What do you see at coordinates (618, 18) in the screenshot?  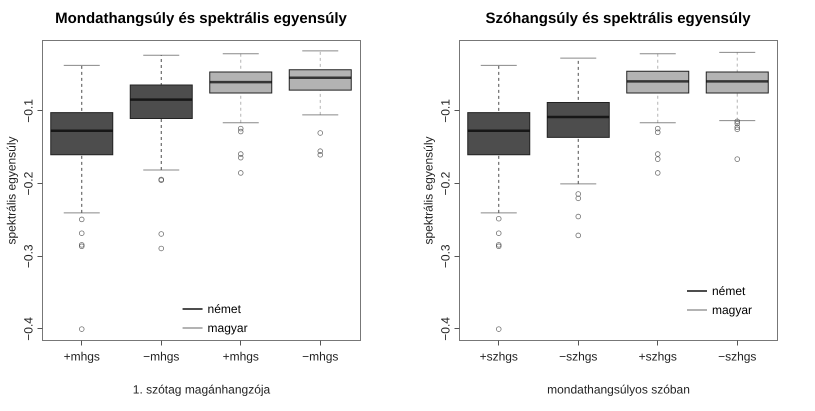 I see `chart-title: Szóhangsúly és spektrális egyensúly` at bounding box center [618, 18].